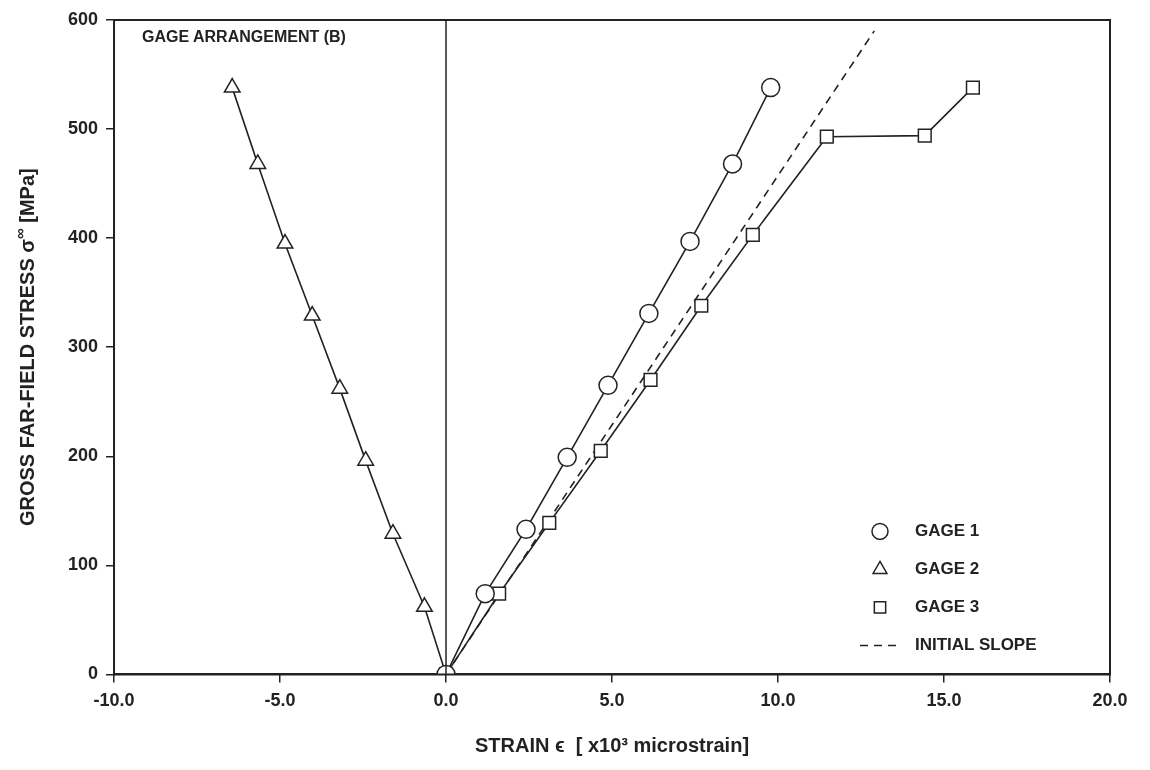 Image resolution: width=1150 pixels, height=770 pixels. What do you see at coordinates (976, 645) in the screenshot?
I see `legend-label: INITIAL SLOPE` at bounding box center [976, 645].